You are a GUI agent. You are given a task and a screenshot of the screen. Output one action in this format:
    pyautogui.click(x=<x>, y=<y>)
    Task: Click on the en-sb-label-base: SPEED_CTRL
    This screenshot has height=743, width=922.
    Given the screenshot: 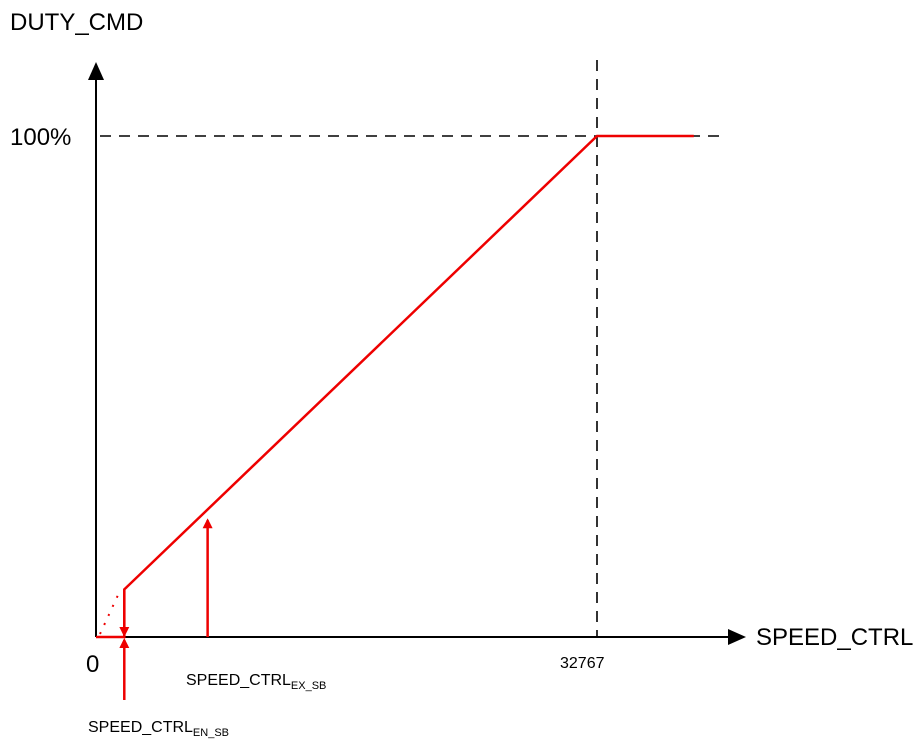 What is the action you would take?
    pyautogui.click(x=140, y=727)
    